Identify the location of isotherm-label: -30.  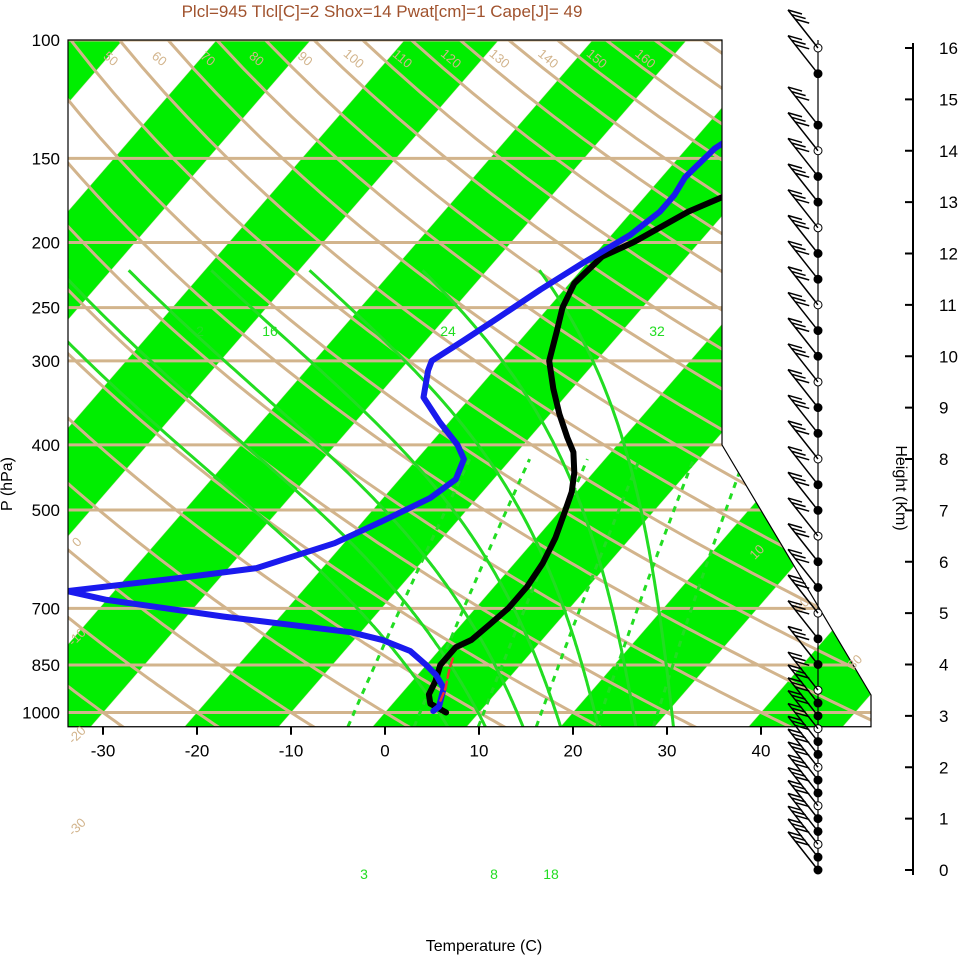
(77, 827).